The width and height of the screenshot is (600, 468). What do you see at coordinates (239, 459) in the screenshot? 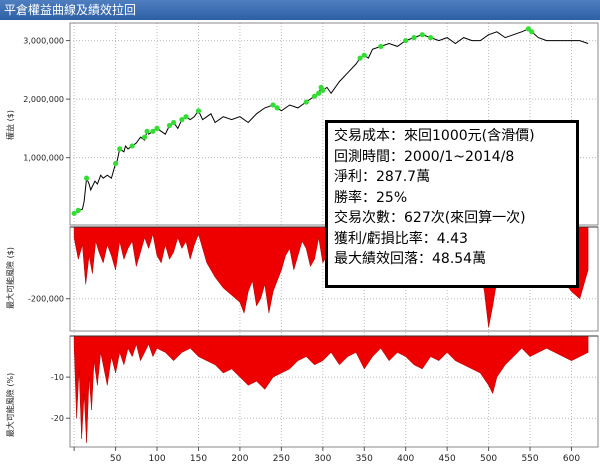
I see `x-tick-label: 200` at bounding box center [239, 459].